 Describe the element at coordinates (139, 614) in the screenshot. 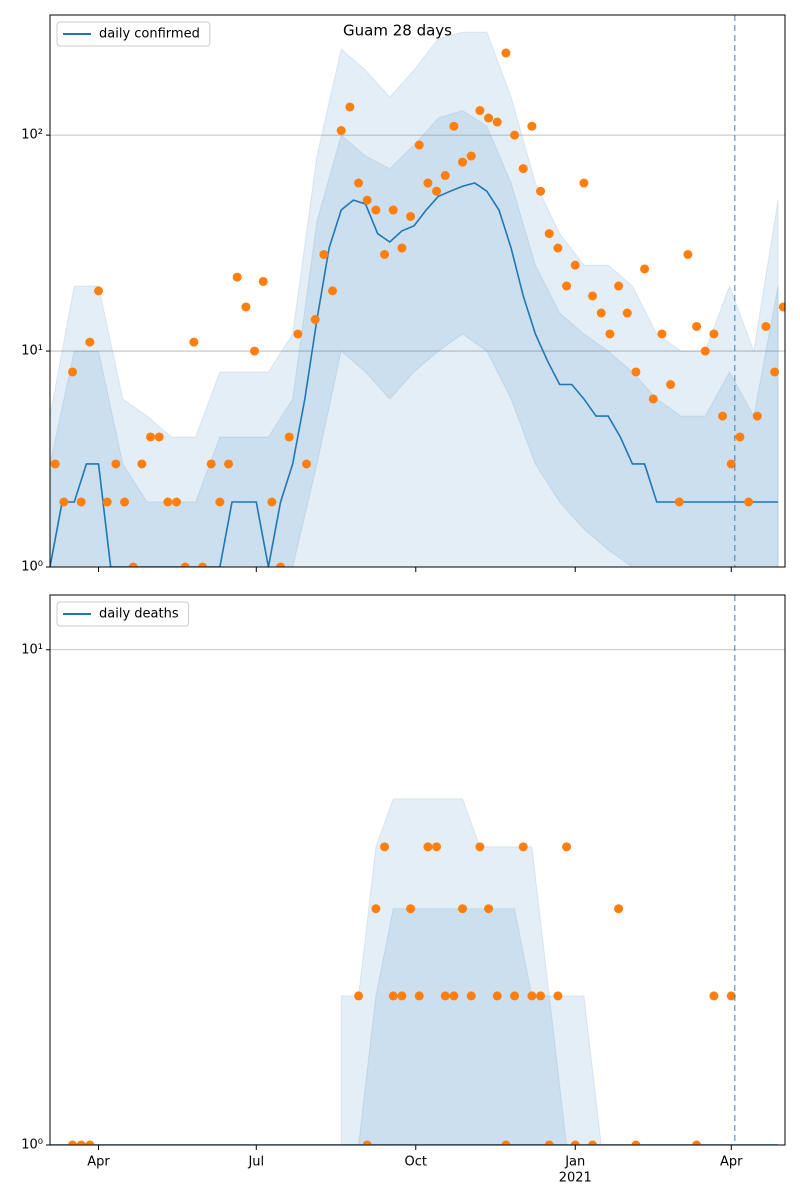

I see `legend-label: daily deaths` at that location.